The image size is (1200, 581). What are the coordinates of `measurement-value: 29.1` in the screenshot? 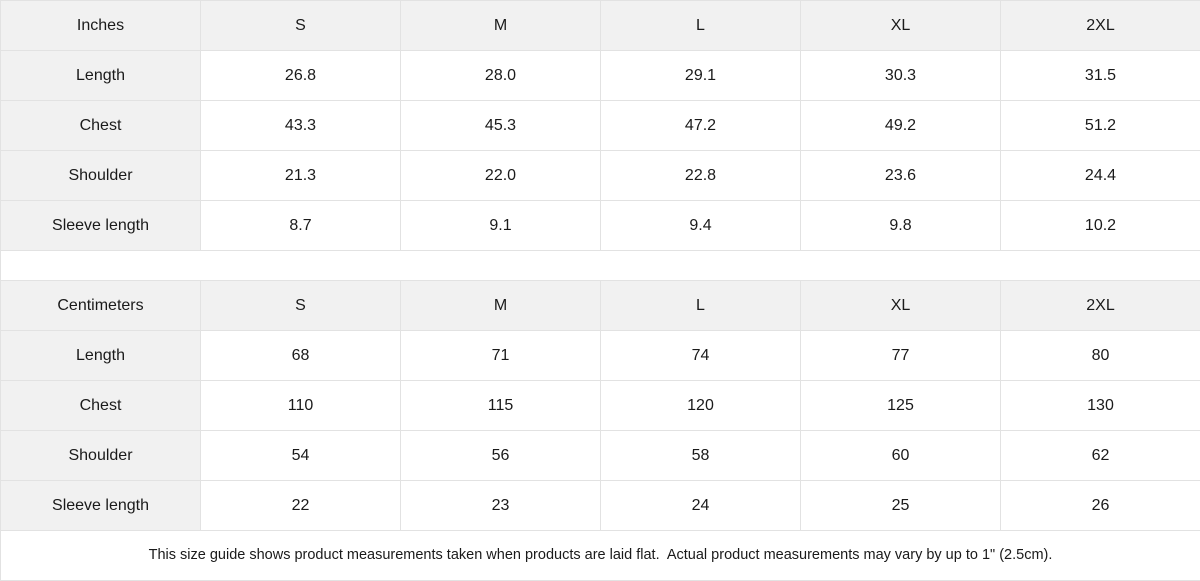 It's located at (701, 76).